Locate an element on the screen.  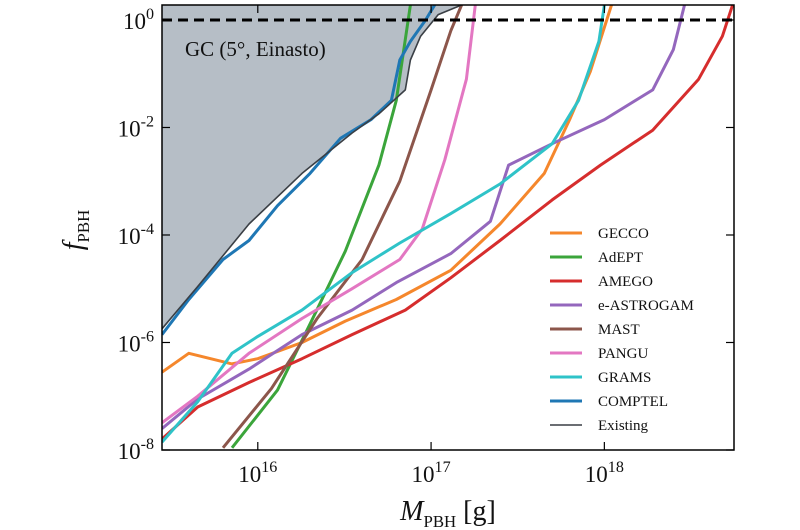
x-axis-label: MPBH [g] is located at coordinates (447, 513).